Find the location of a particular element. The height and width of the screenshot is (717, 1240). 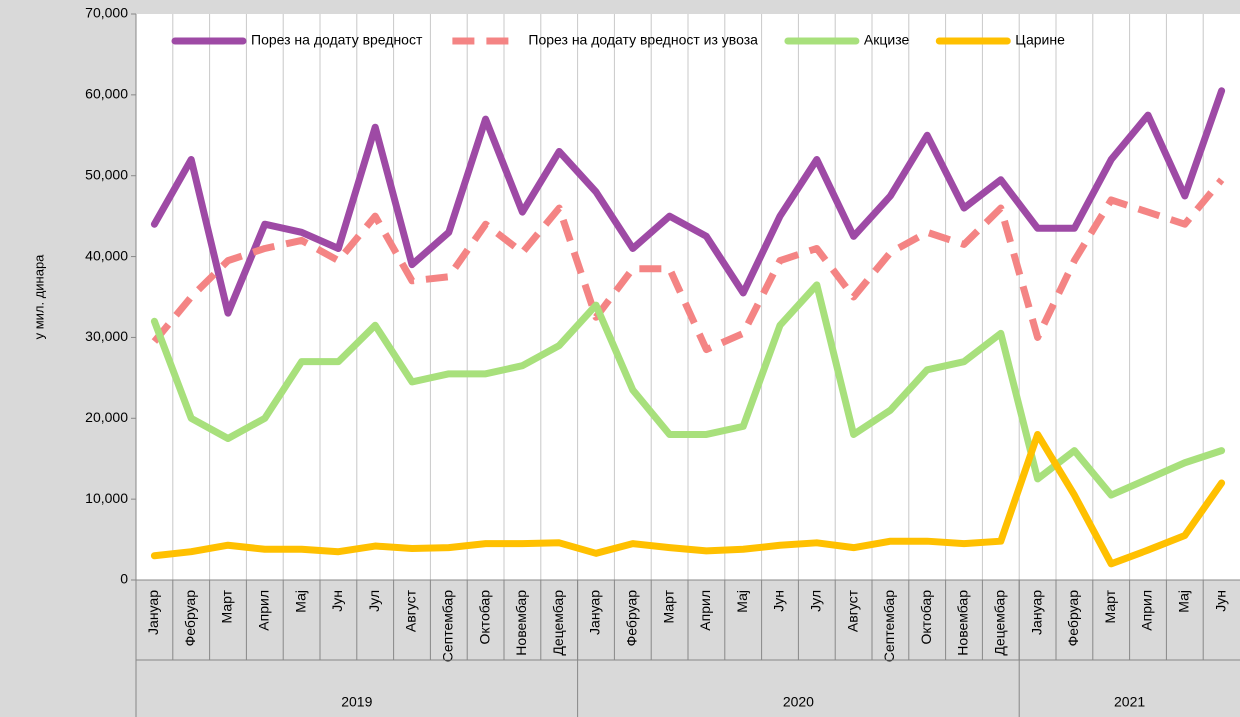

y-tick-label: 40,000 is located at coordinates (106, 255).